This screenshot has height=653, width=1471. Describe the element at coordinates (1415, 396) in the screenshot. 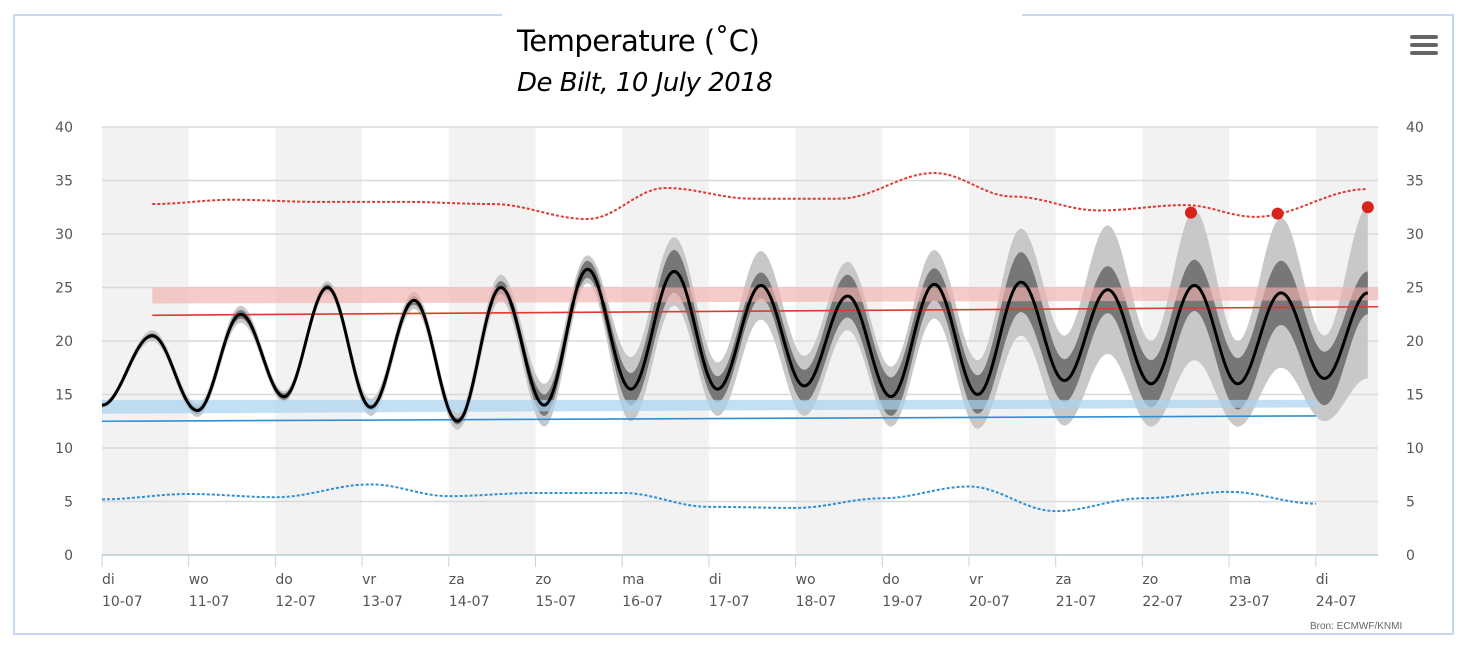

I see `y-tick-label-right: 15` at that location.